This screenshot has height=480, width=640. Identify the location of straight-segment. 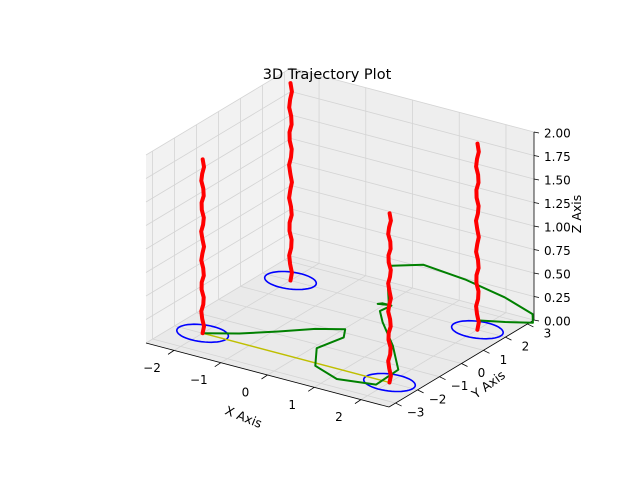
(296, 358).